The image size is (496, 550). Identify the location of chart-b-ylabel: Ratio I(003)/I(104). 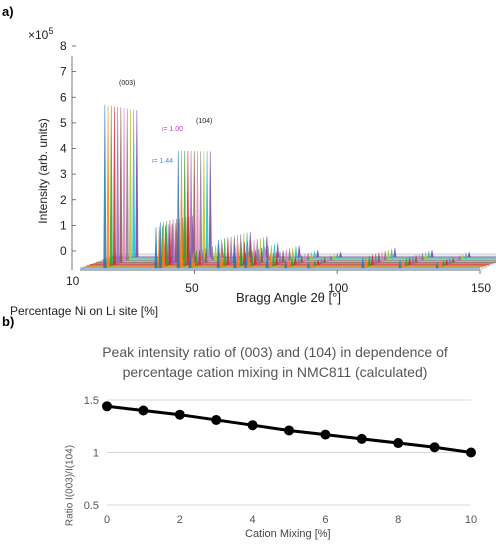
(70, 485).